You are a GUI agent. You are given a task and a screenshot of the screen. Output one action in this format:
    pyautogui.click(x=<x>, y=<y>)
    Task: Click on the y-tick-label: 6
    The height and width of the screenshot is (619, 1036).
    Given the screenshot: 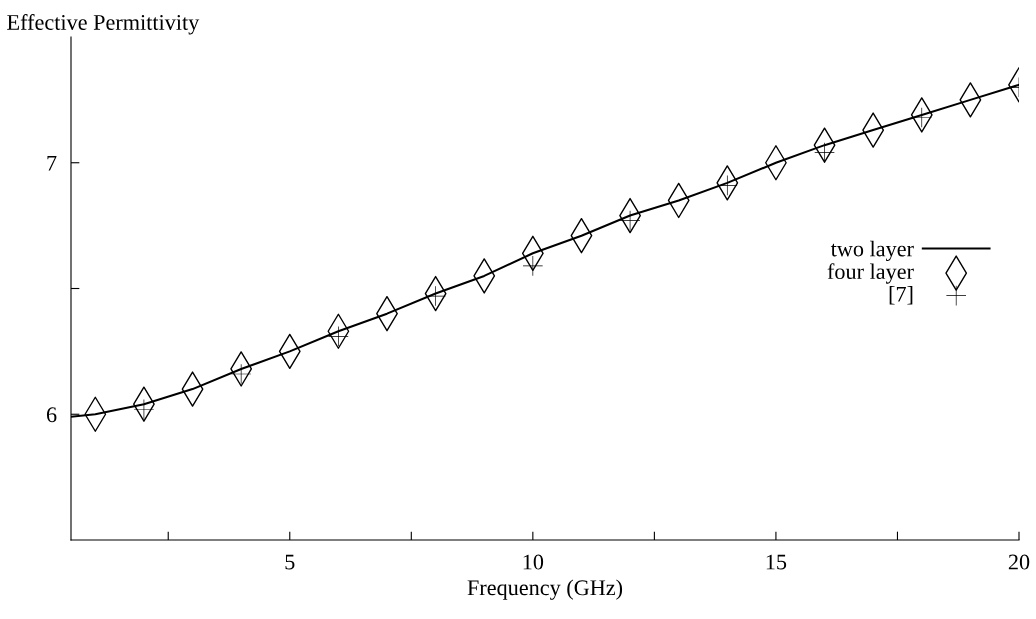 What is the action you would take?
    pyautogui.click(x=51, y=415)
    